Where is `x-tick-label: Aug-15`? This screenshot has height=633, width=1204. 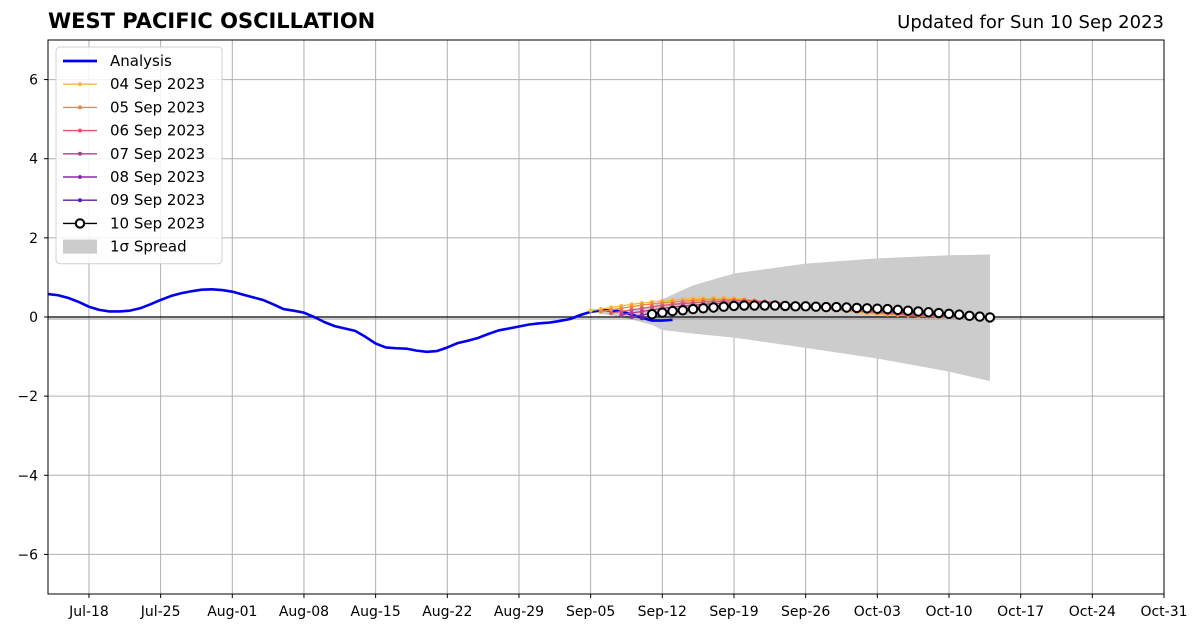
x-tick-label: Aug-15 is located at coordinates (376, 612).